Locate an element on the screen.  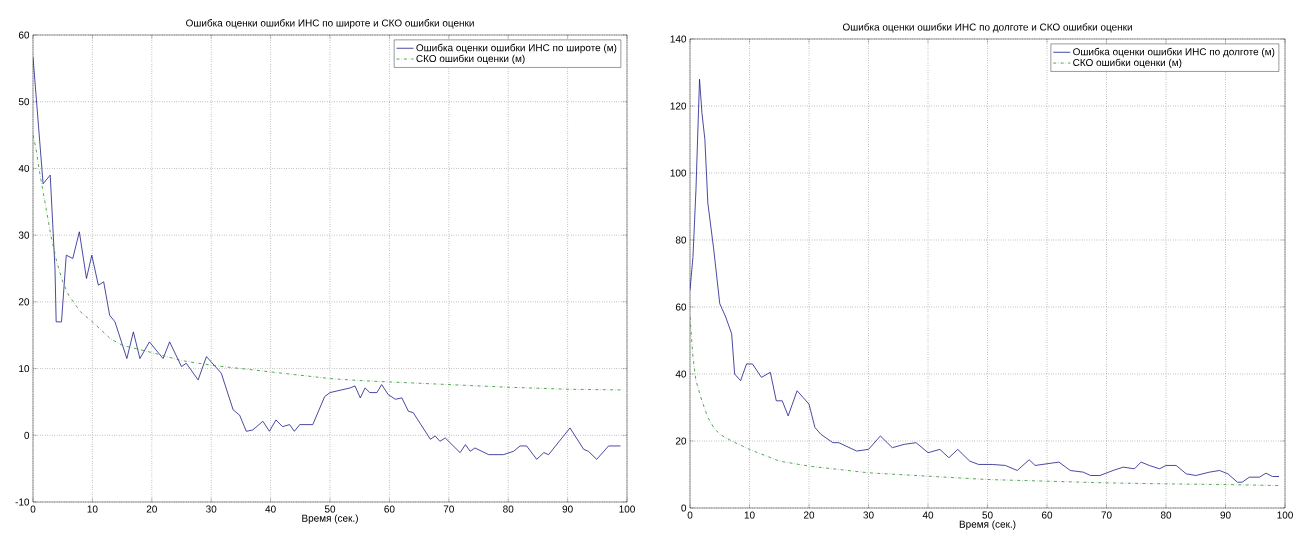
y-tick-label: -10 is located at coordinates (22, 502).